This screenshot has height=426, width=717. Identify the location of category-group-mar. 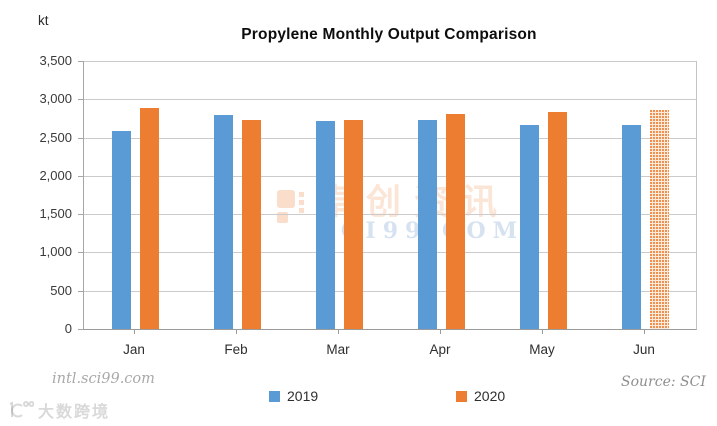
(339, 195).